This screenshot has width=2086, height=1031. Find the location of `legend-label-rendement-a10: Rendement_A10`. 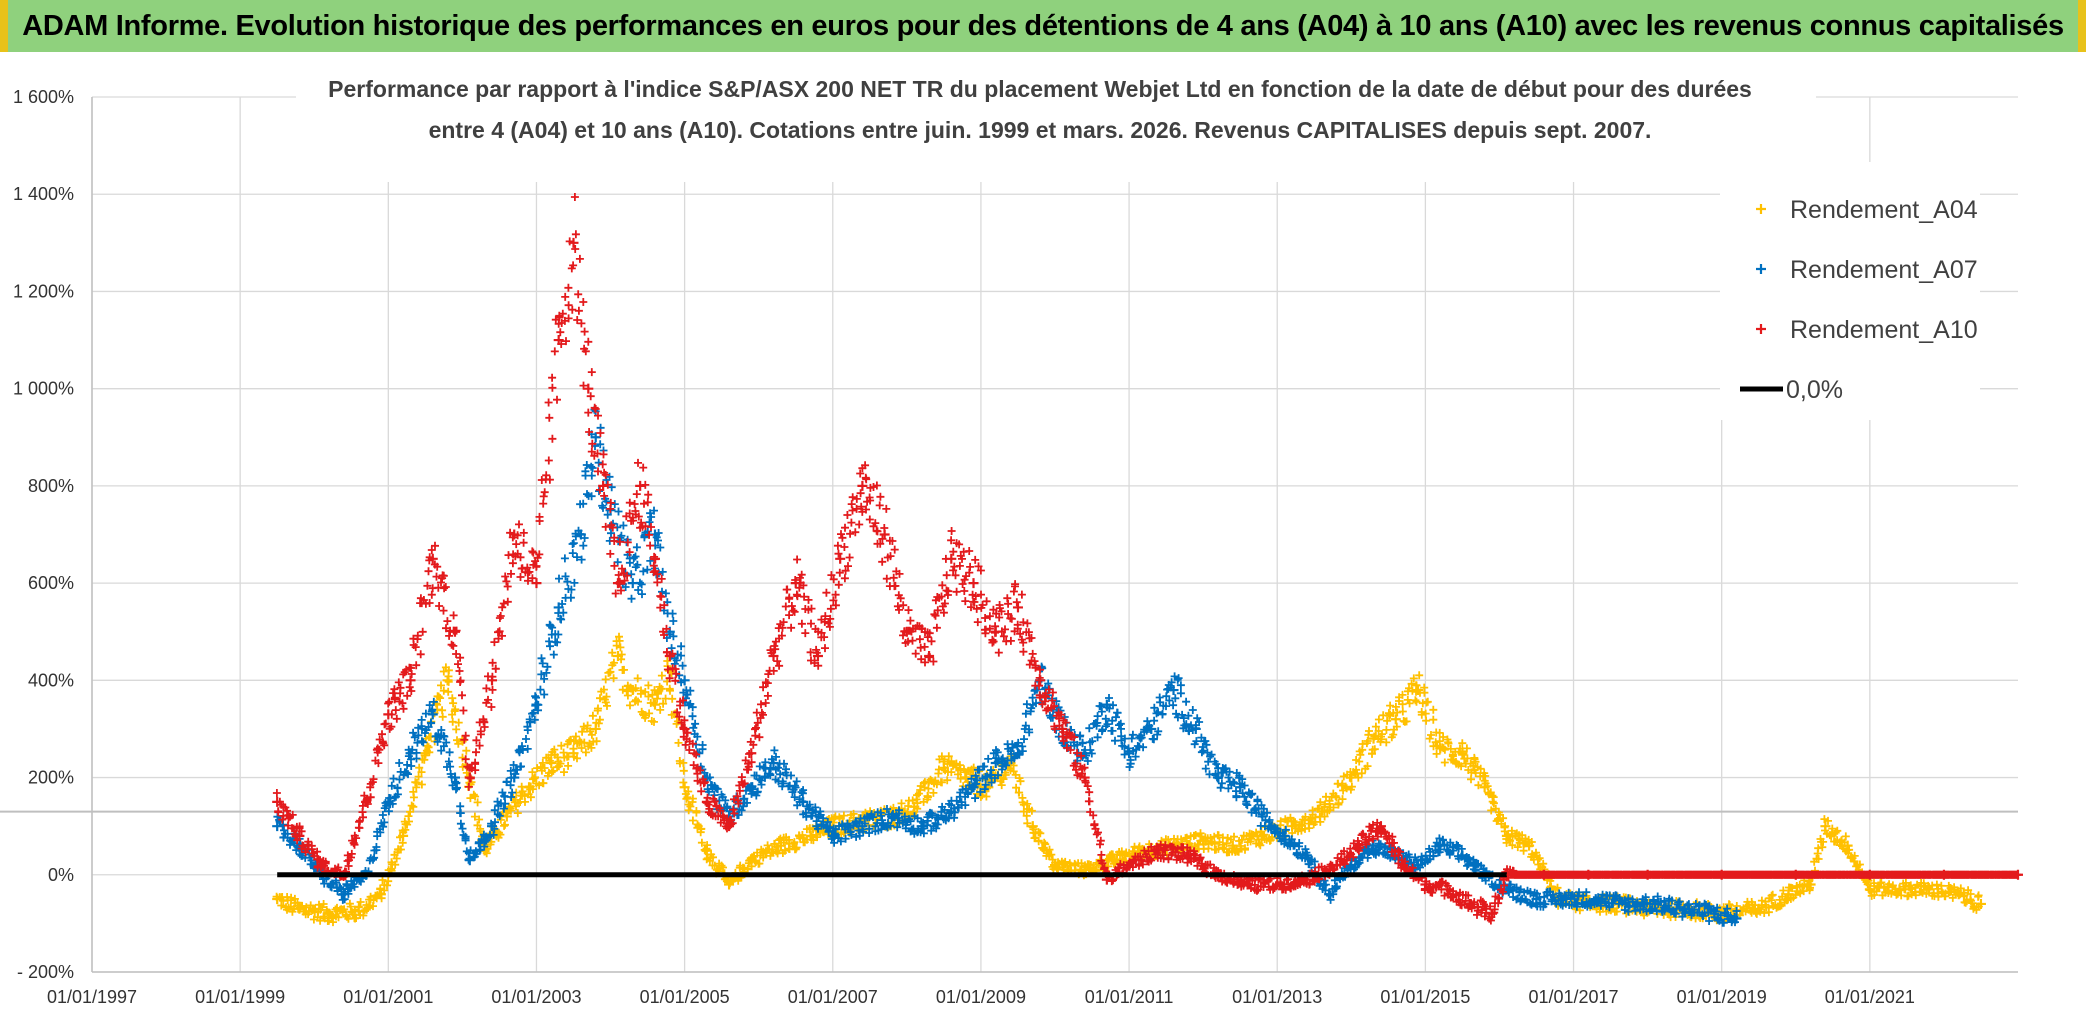

legend-label-rendement-a10: Rendement_A10 is located at coordinates (1884, 330).